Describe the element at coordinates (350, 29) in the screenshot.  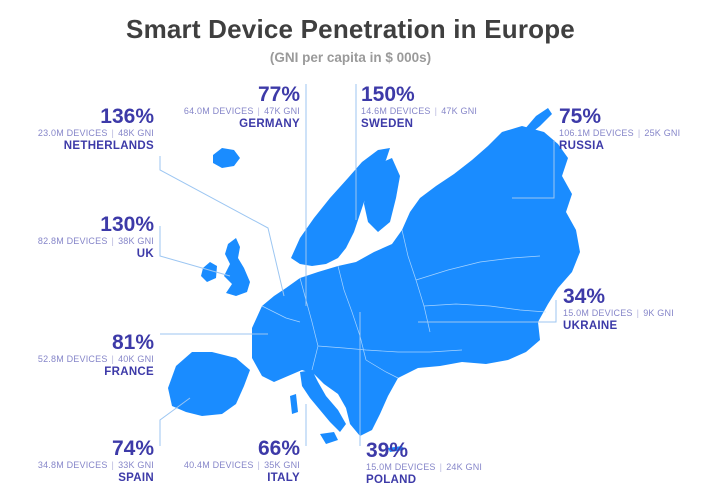
I see `page-title: Smart Device Penetration in Europe` at that location.